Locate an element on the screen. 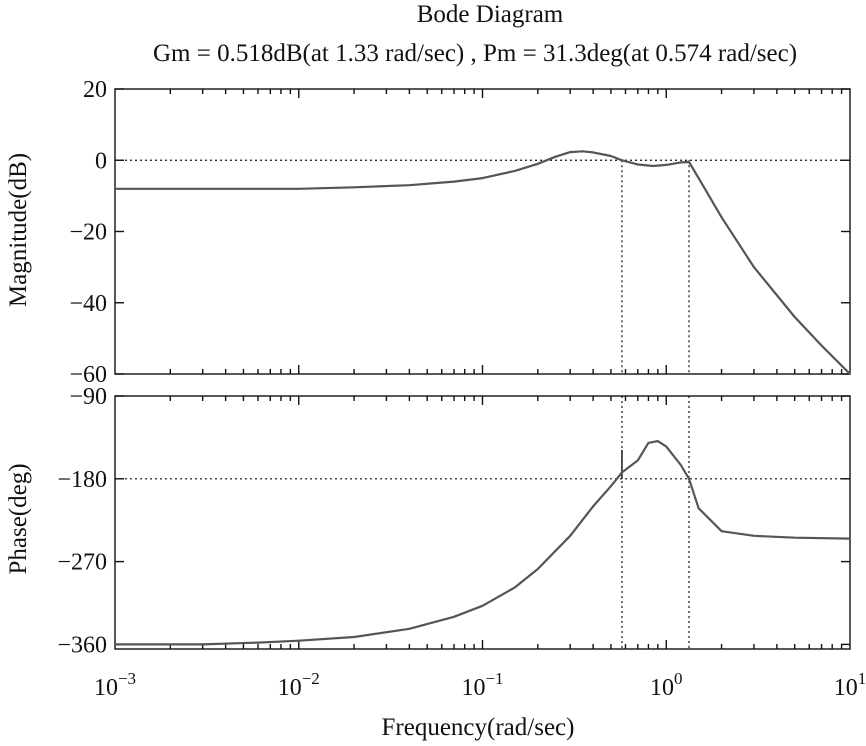  x-tick-labels: 10⁻³ 10⁻² 10⁻¹ 10⁰ 10¹ is located at coordinates (480, 685).